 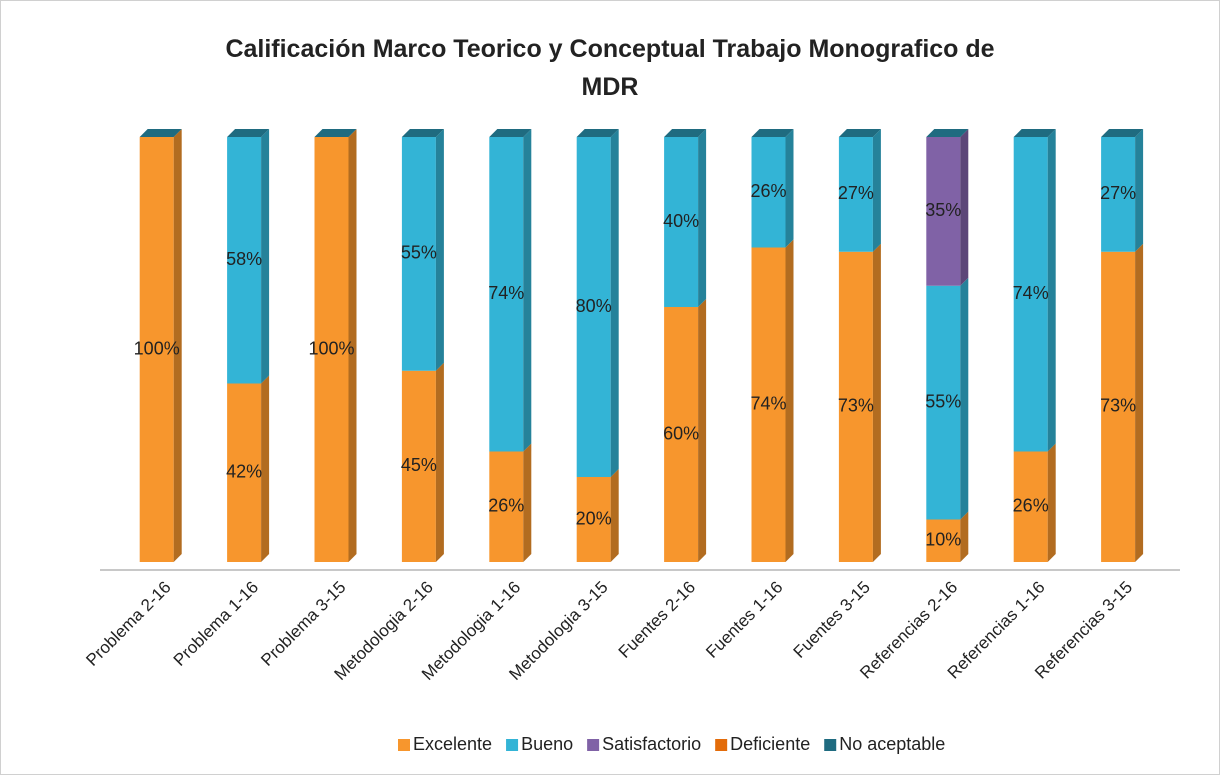 I want to click on legend-label: Excelente, so click(x=452, y=744).